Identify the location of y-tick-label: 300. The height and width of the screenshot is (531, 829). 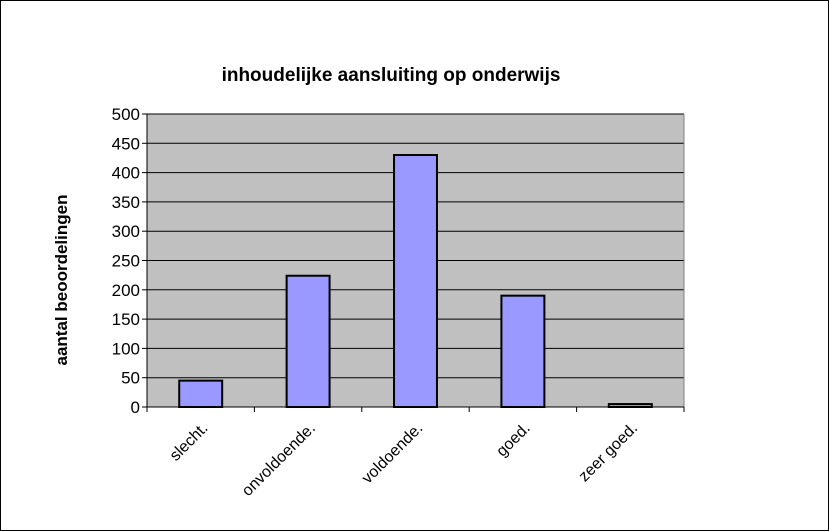
(126, 231).